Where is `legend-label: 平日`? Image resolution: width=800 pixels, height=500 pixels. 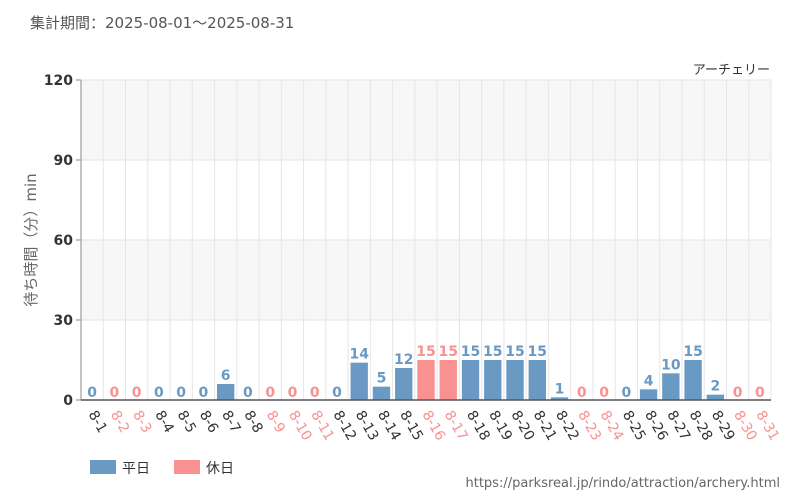 legend-label: 平日 is located at coordinates (136, 469).